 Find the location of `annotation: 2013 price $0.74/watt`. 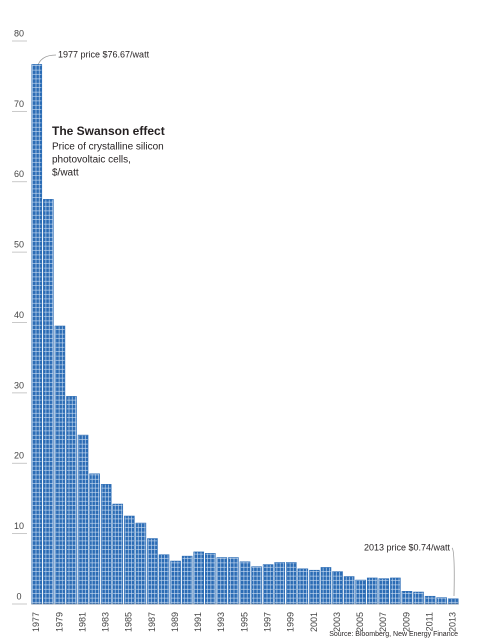

annotation: 2013 price $0.74/watt is located at coordinates (407, 547).